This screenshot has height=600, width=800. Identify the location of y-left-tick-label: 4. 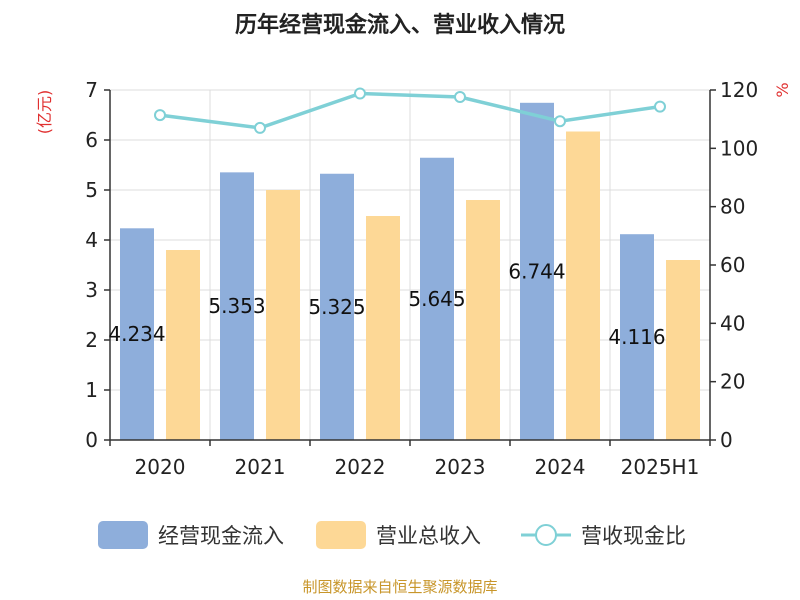
(91, 240).